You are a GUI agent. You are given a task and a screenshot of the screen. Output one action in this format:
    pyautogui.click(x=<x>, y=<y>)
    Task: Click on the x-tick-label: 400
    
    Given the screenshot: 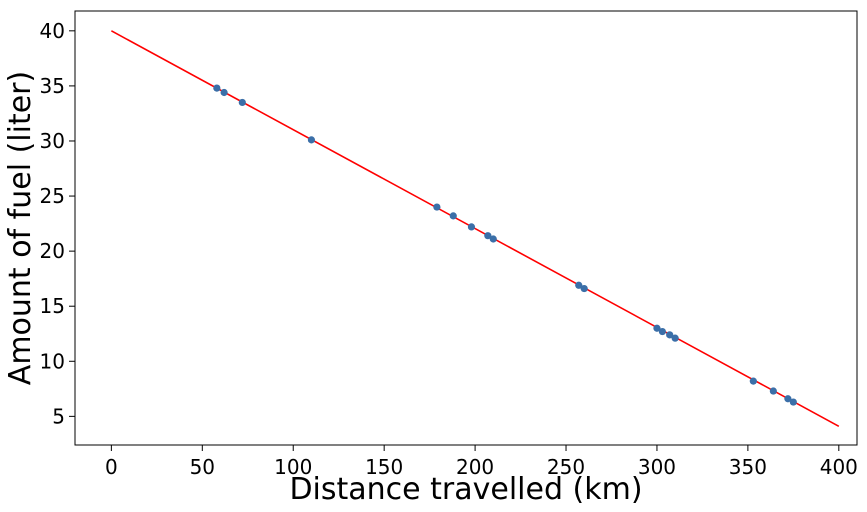 What is the action you would take?
    pyautogui.click(x=839, y=467)
    